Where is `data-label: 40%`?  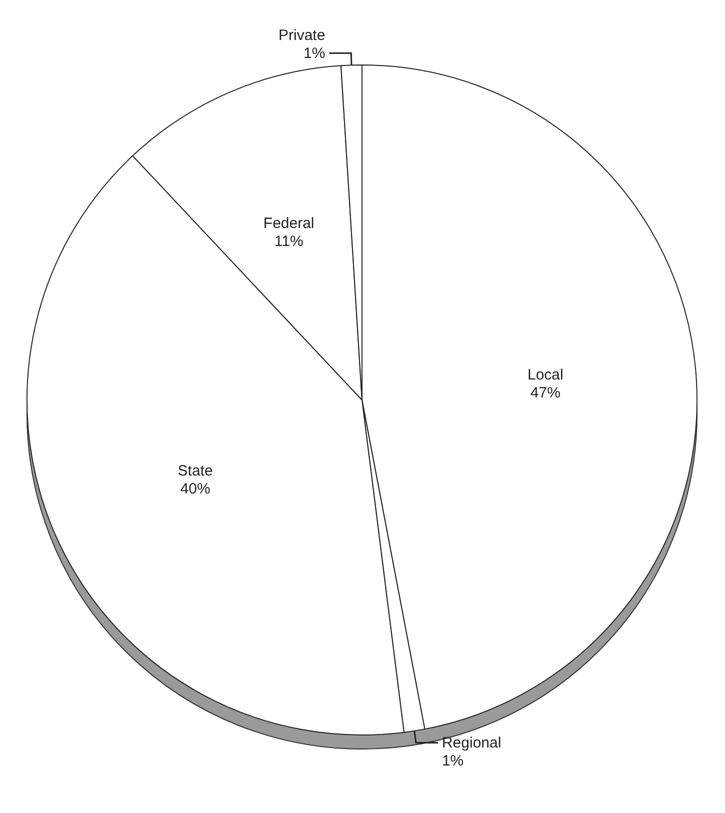
data-label: 40% is located at coordinates (195, 489).